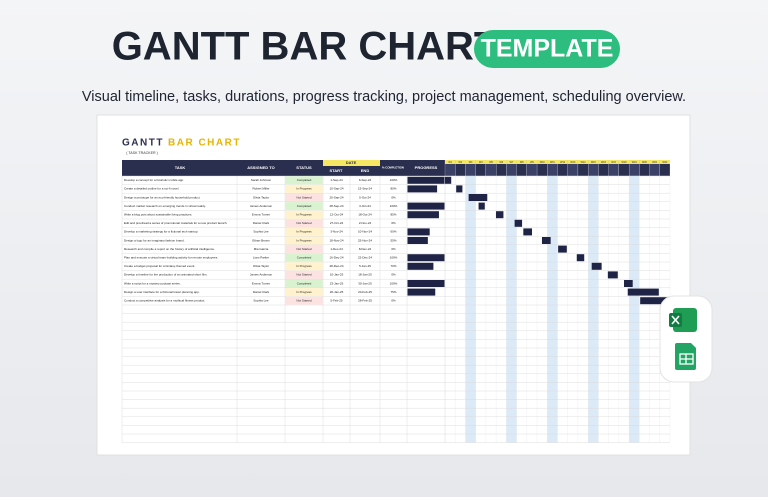 The width and height of the screenshot is (768, 497). I want to click on week-label: W9, so click(532, 162).